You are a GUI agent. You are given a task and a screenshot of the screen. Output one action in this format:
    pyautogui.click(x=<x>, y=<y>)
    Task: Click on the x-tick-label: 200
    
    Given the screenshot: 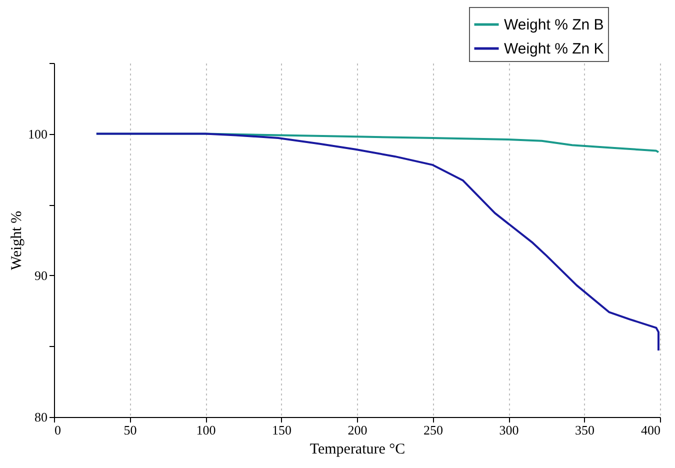 What is the action you would take?
    pyautogui.click(x=358, y=430)
    